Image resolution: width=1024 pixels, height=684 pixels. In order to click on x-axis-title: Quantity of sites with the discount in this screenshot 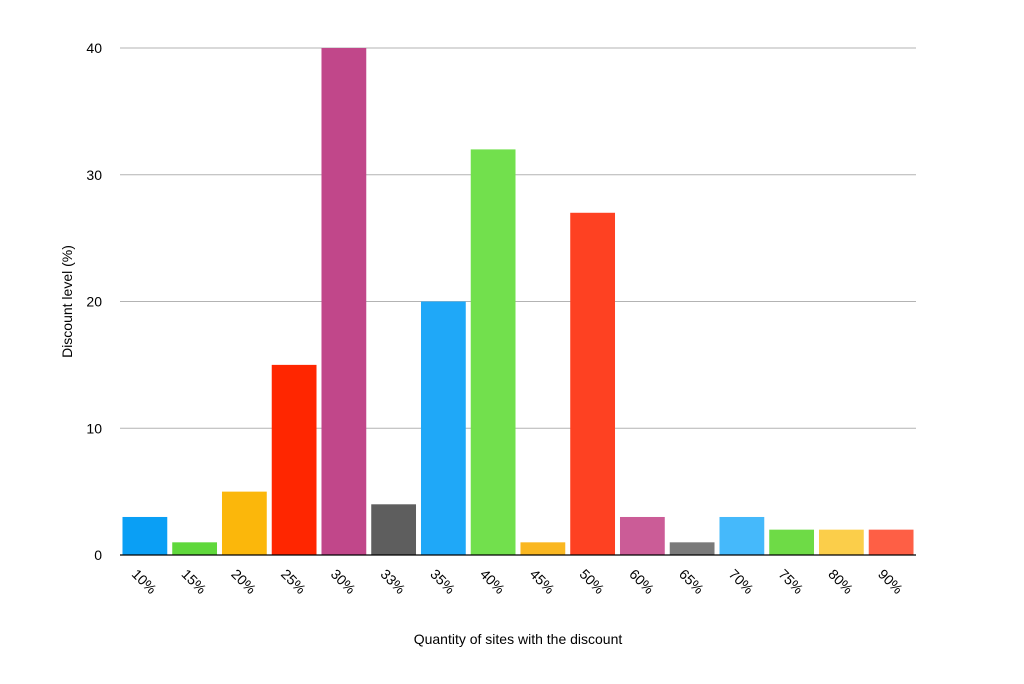, I will do `click(518, 639)`.